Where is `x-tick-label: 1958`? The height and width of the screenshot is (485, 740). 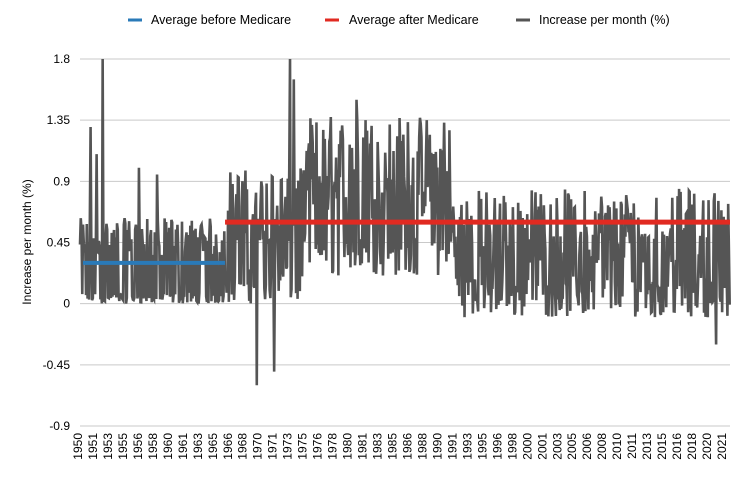 x-tick-label: 1958 is located at coordinates (153, 446).